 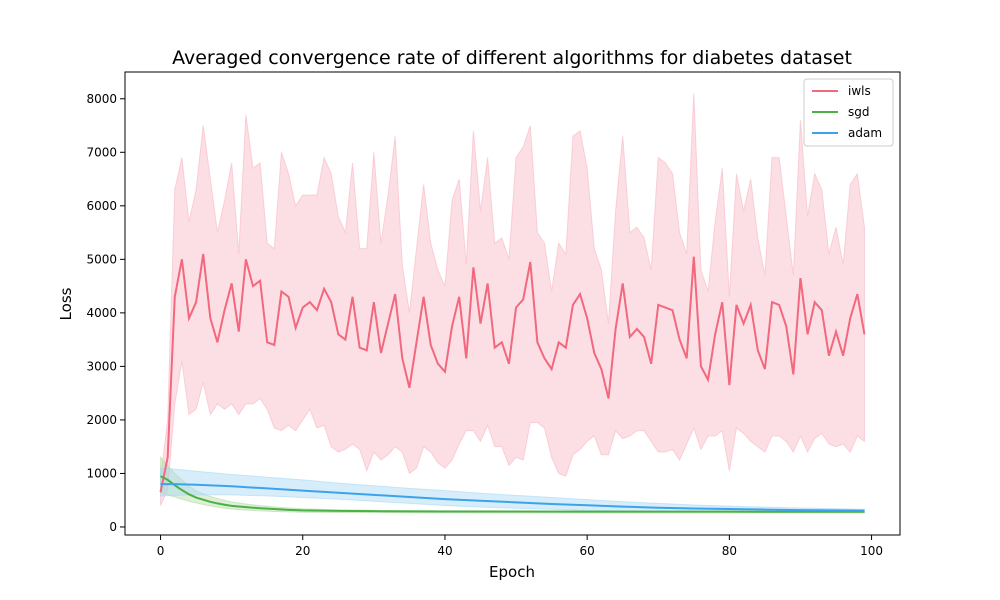 I want to click on x-axis: 0 20 40 60 80 100, so click(x=520, y=546).